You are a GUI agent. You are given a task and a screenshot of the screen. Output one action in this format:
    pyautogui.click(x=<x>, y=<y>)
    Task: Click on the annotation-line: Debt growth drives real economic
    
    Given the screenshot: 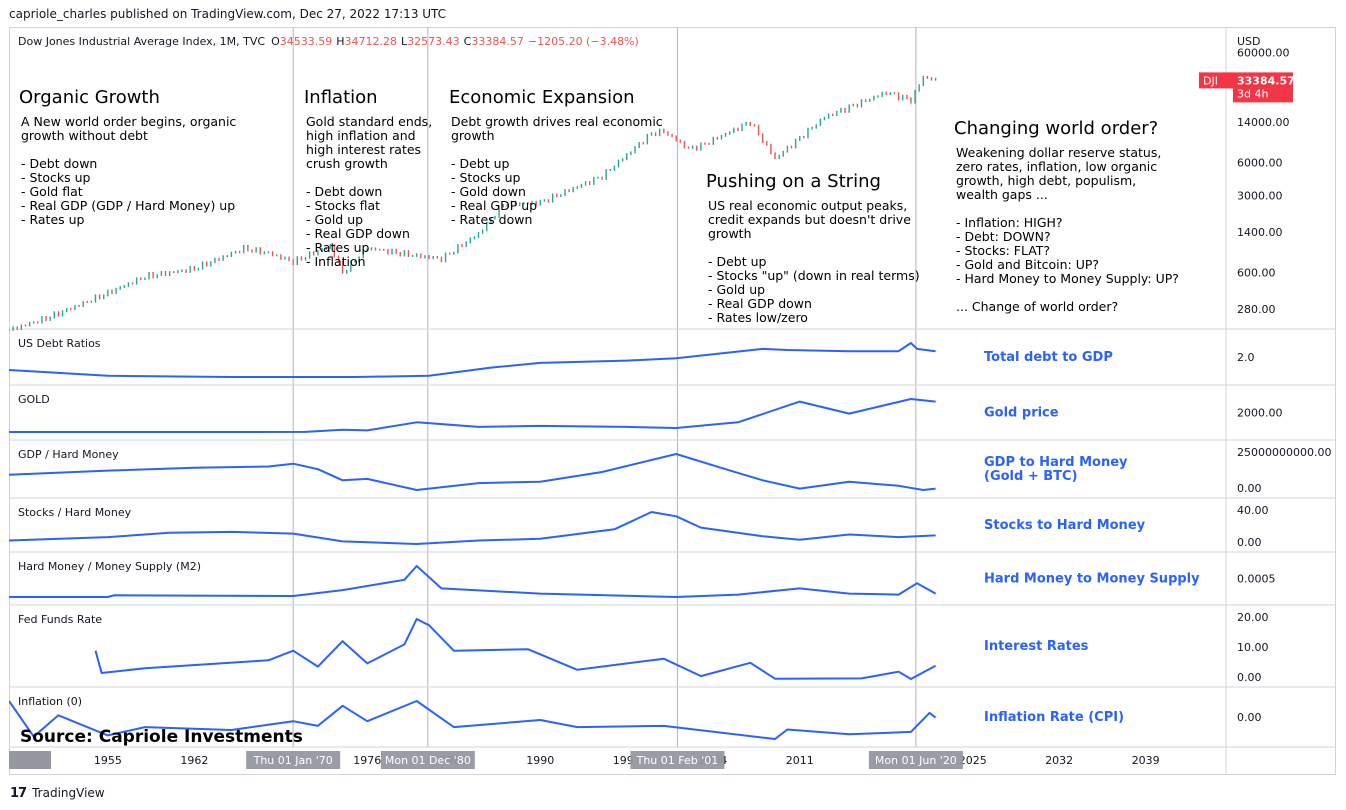 What is the action you would take?
    pyautogui.click(x=557, y=121)
    